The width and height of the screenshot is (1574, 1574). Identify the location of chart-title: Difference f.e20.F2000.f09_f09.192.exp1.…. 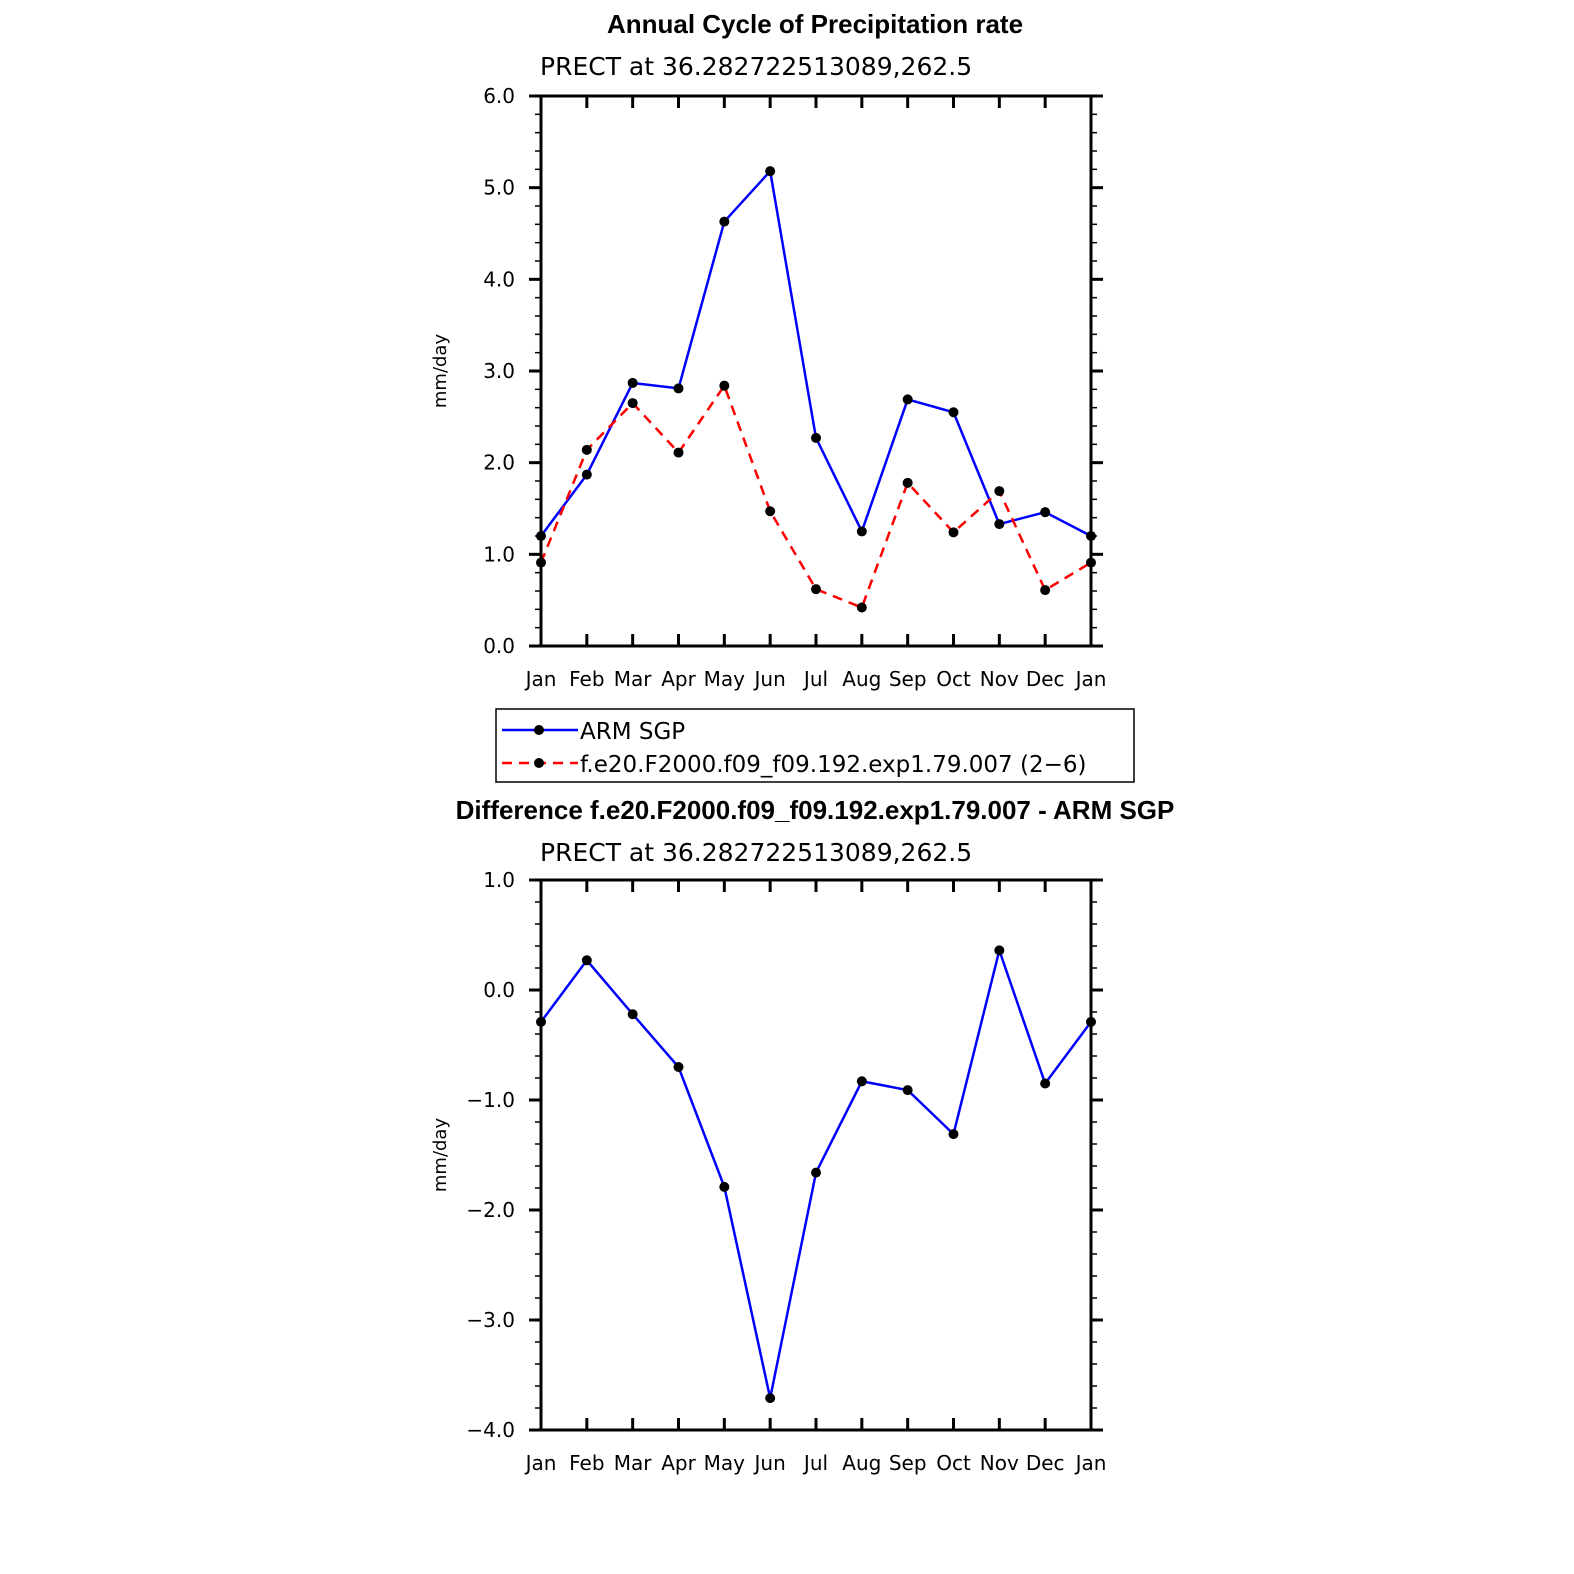
(815, 810).